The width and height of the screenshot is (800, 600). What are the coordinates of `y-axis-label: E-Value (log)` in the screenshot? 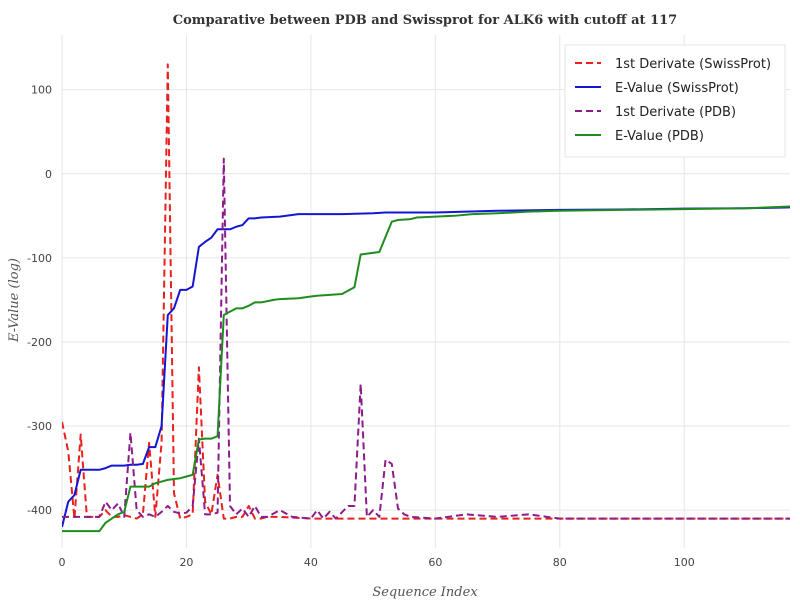 It's located at (14, 300).